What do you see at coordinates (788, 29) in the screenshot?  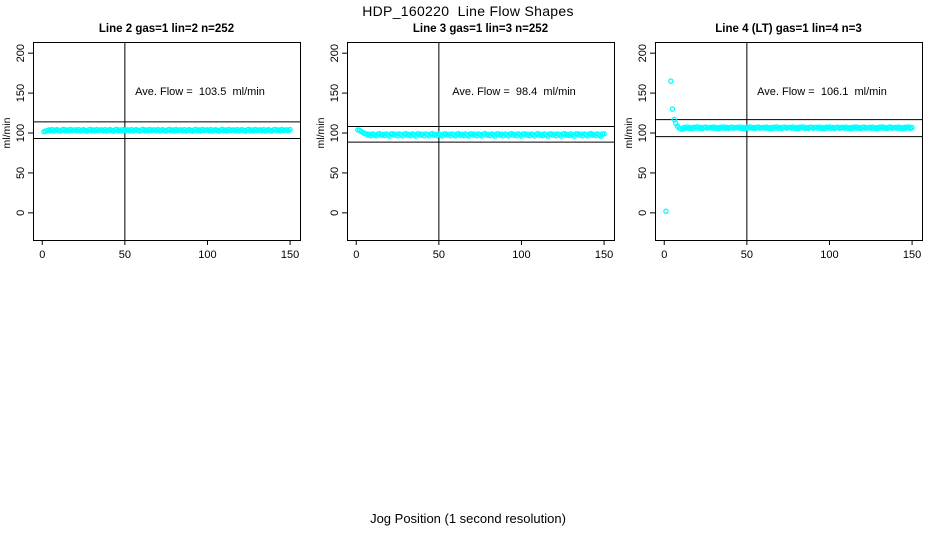 I see `panel-3-title: Line 4 (LT) gas=1 lin=4 n=3` at bounding box center [788, 29].